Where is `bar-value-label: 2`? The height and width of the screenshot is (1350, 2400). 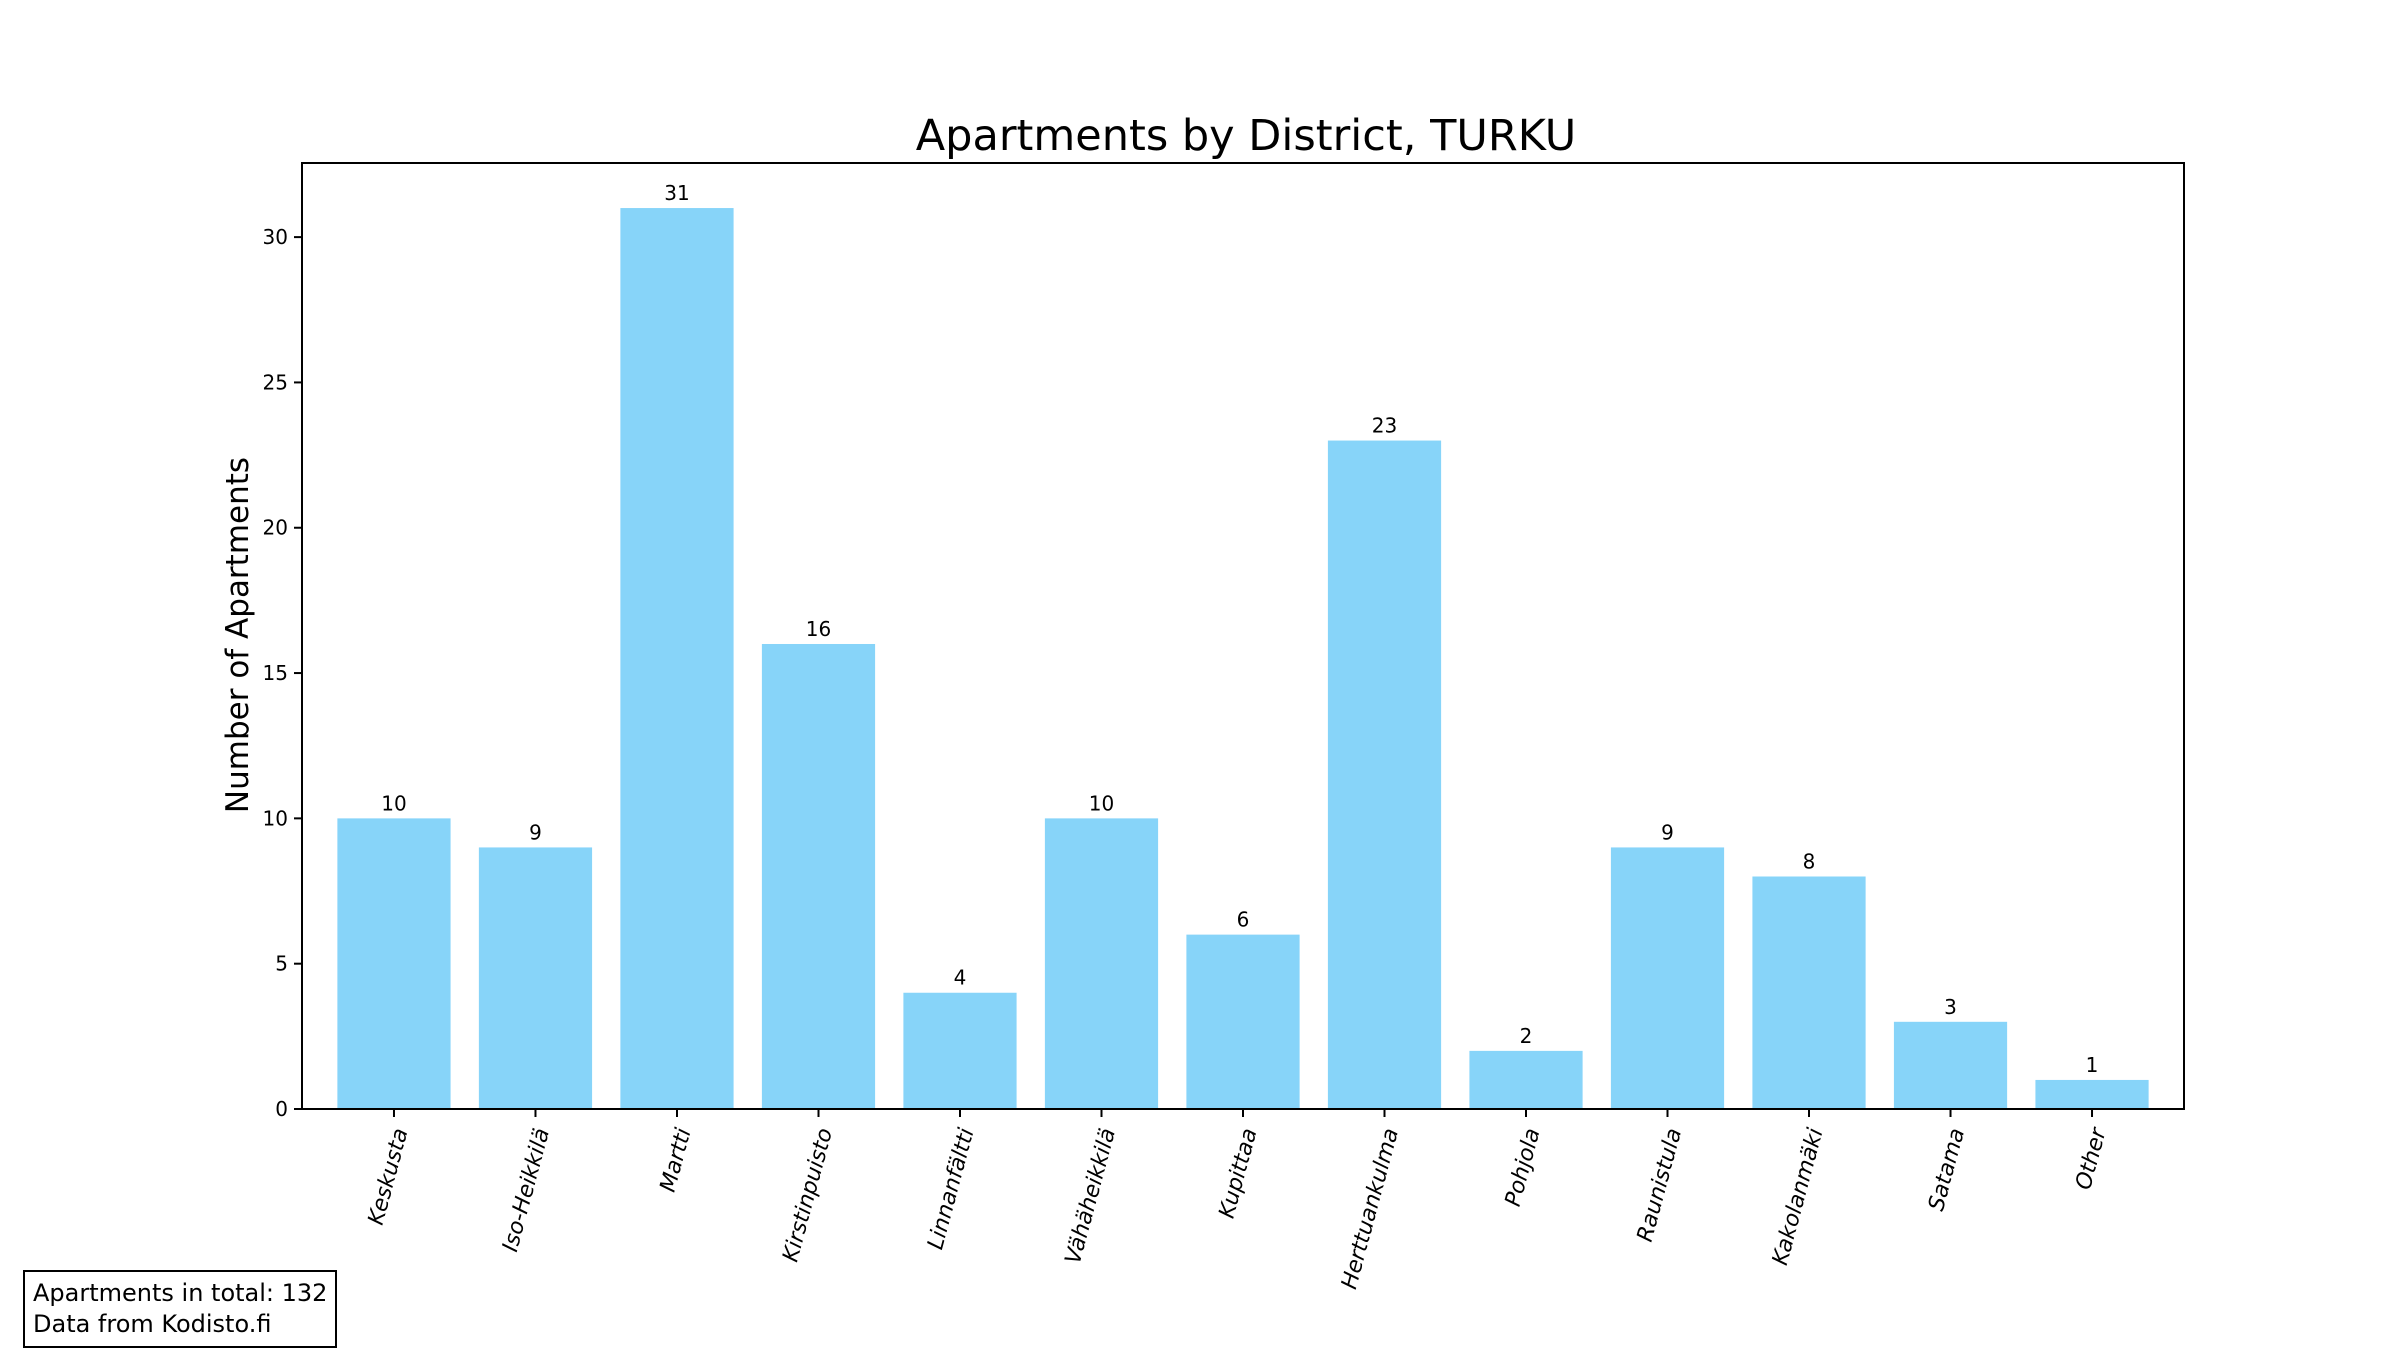
bar-value-label: 2 is located at coordinates (1526, 1036).